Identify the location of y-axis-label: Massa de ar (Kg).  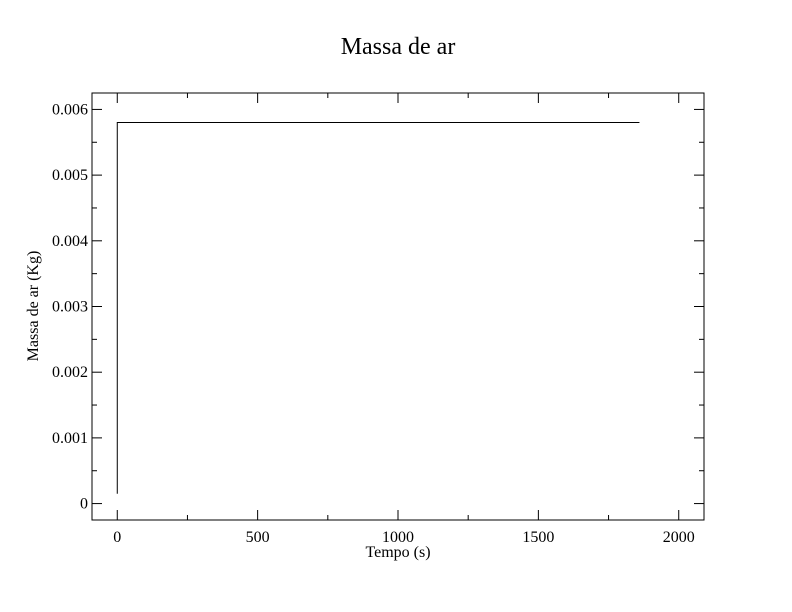
(33, 306).